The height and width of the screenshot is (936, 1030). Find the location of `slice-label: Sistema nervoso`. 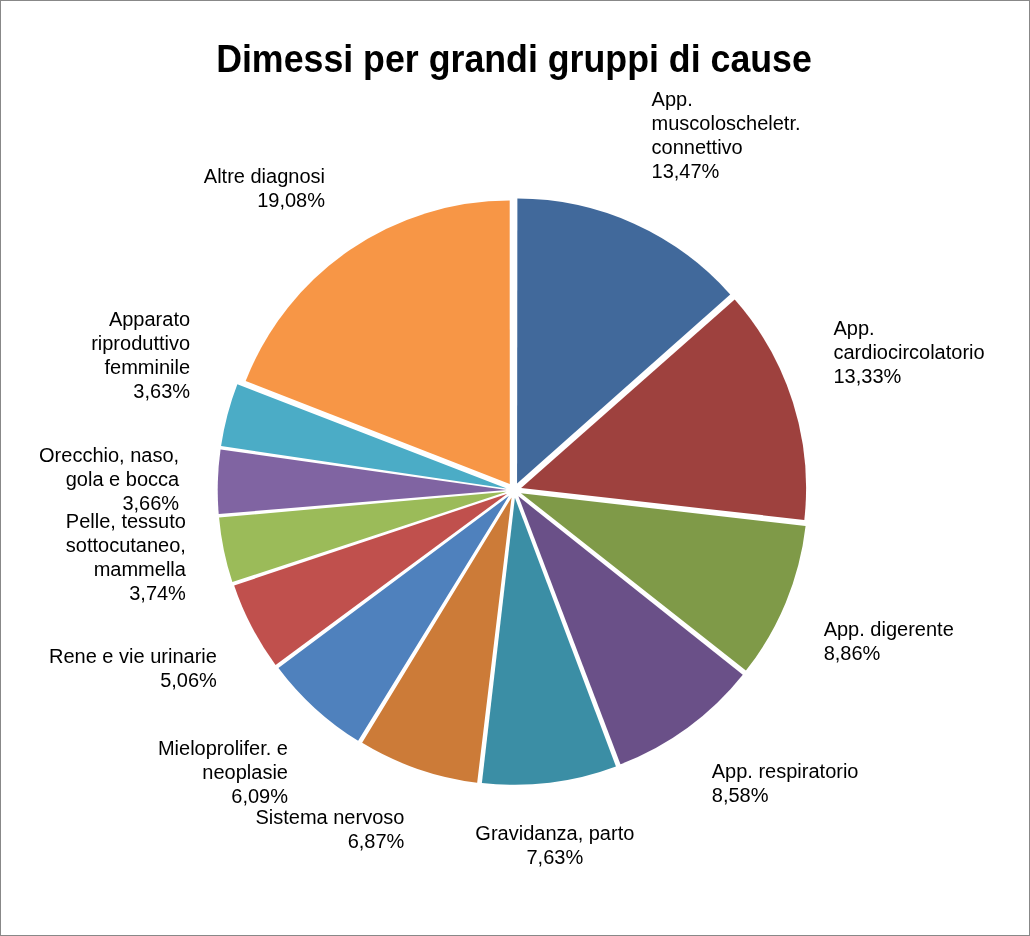

slice-label: Sistema nervoso is located at coordinates (330, 817).